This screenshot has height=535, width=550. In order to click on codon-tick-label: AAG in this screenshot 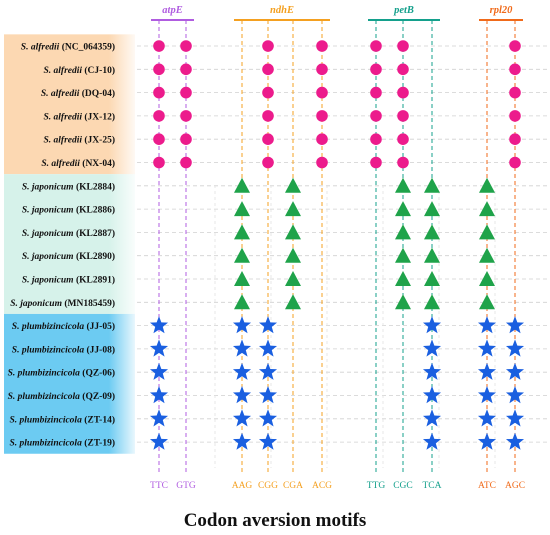, I will do `click(242, 486)`.